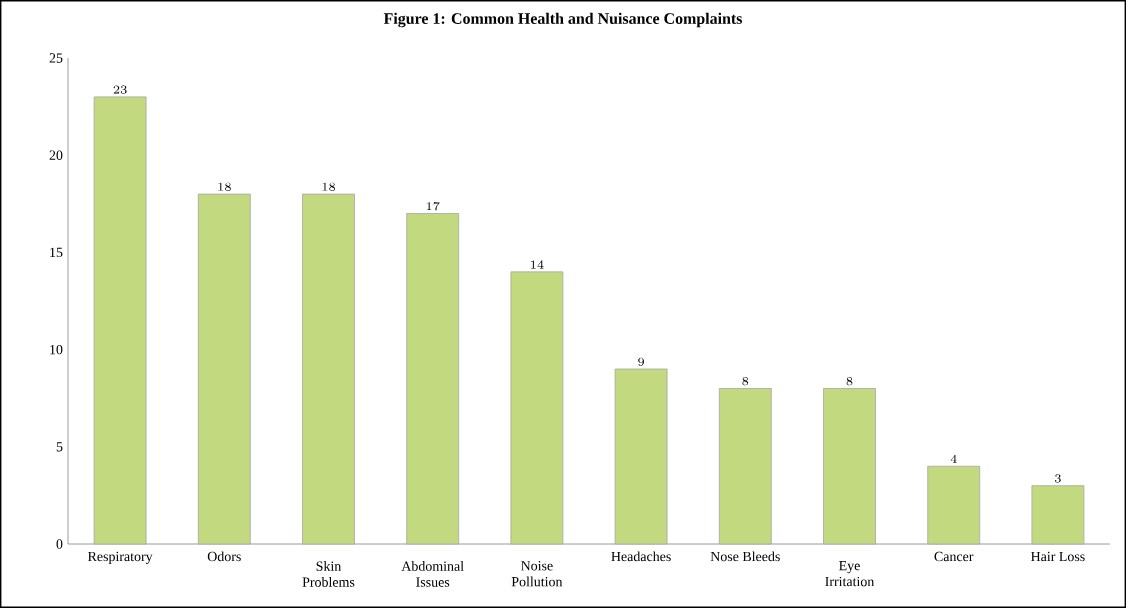 This screenshot has width=1126, height=608. I want to click on data-label: 4, so click(953, 458).